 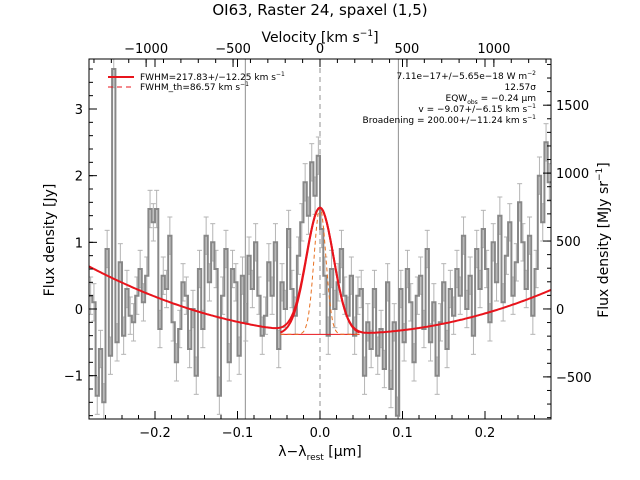 What do you see at coordinates (238, 433) in the screenshot?
I see `x-tick-label: −0.1` at bounding box center [238, 433].